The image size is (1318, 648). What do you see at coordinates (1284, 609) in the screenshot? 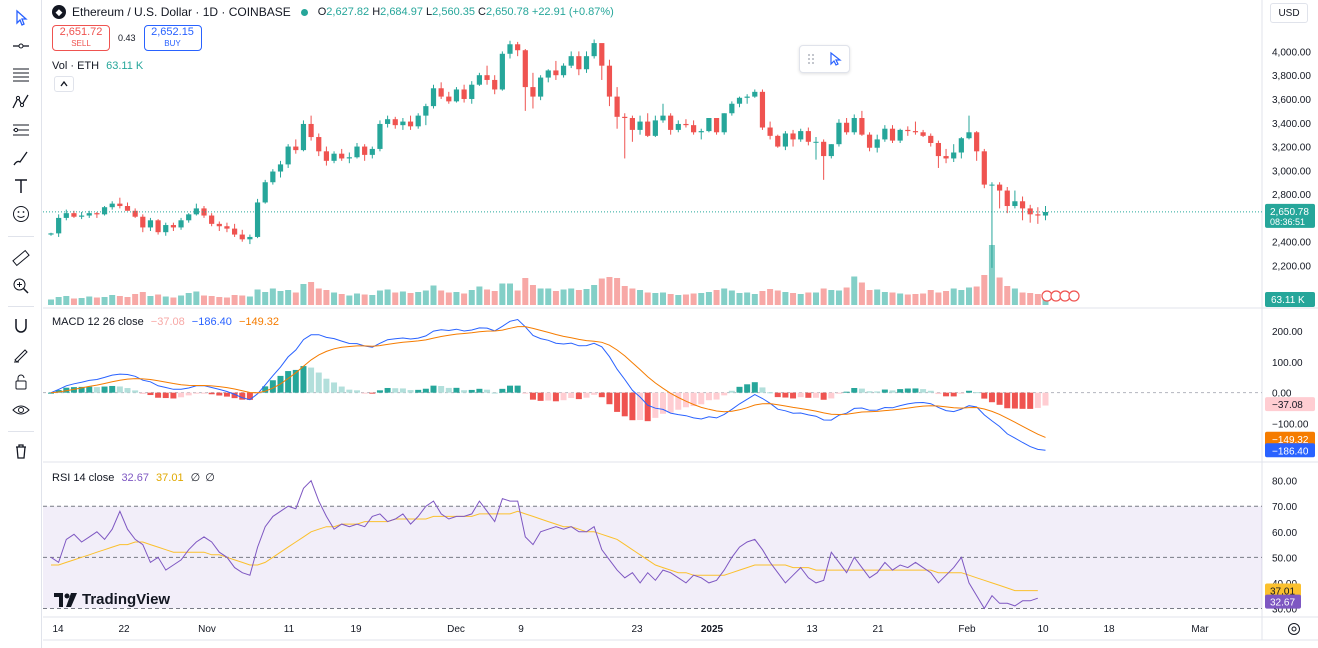
I see `rsi-tick-label: 30.00` at bounding box center [1284, 609].